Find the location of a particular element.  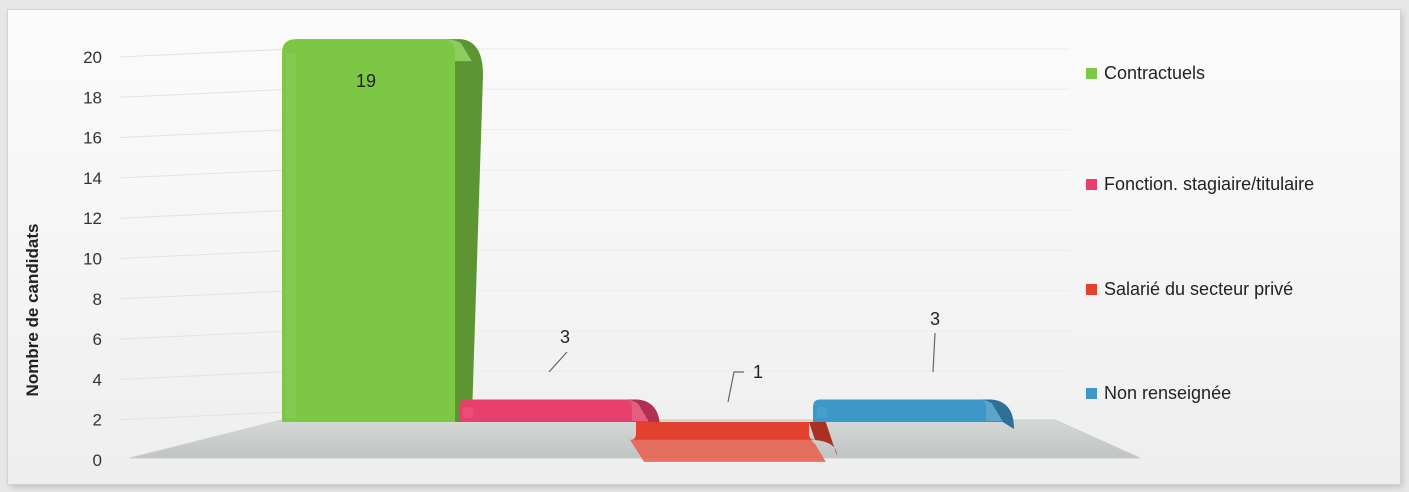

legend-label: Contractuels is located at coordinates (1154, 73).